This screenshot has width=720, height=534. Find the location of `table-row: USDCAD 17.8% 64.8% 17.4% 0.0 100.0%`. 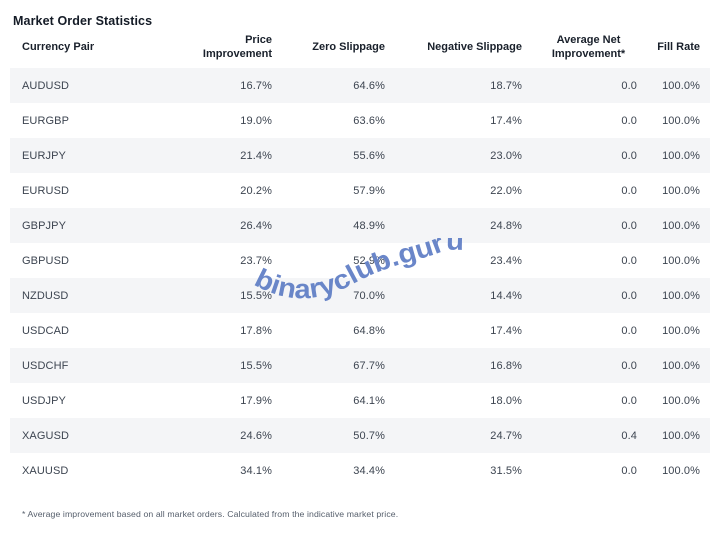

table-row: USDCAD 17.8% 64.8% 17.4% 0.0 100.0% is located at coordinates (360, 330).